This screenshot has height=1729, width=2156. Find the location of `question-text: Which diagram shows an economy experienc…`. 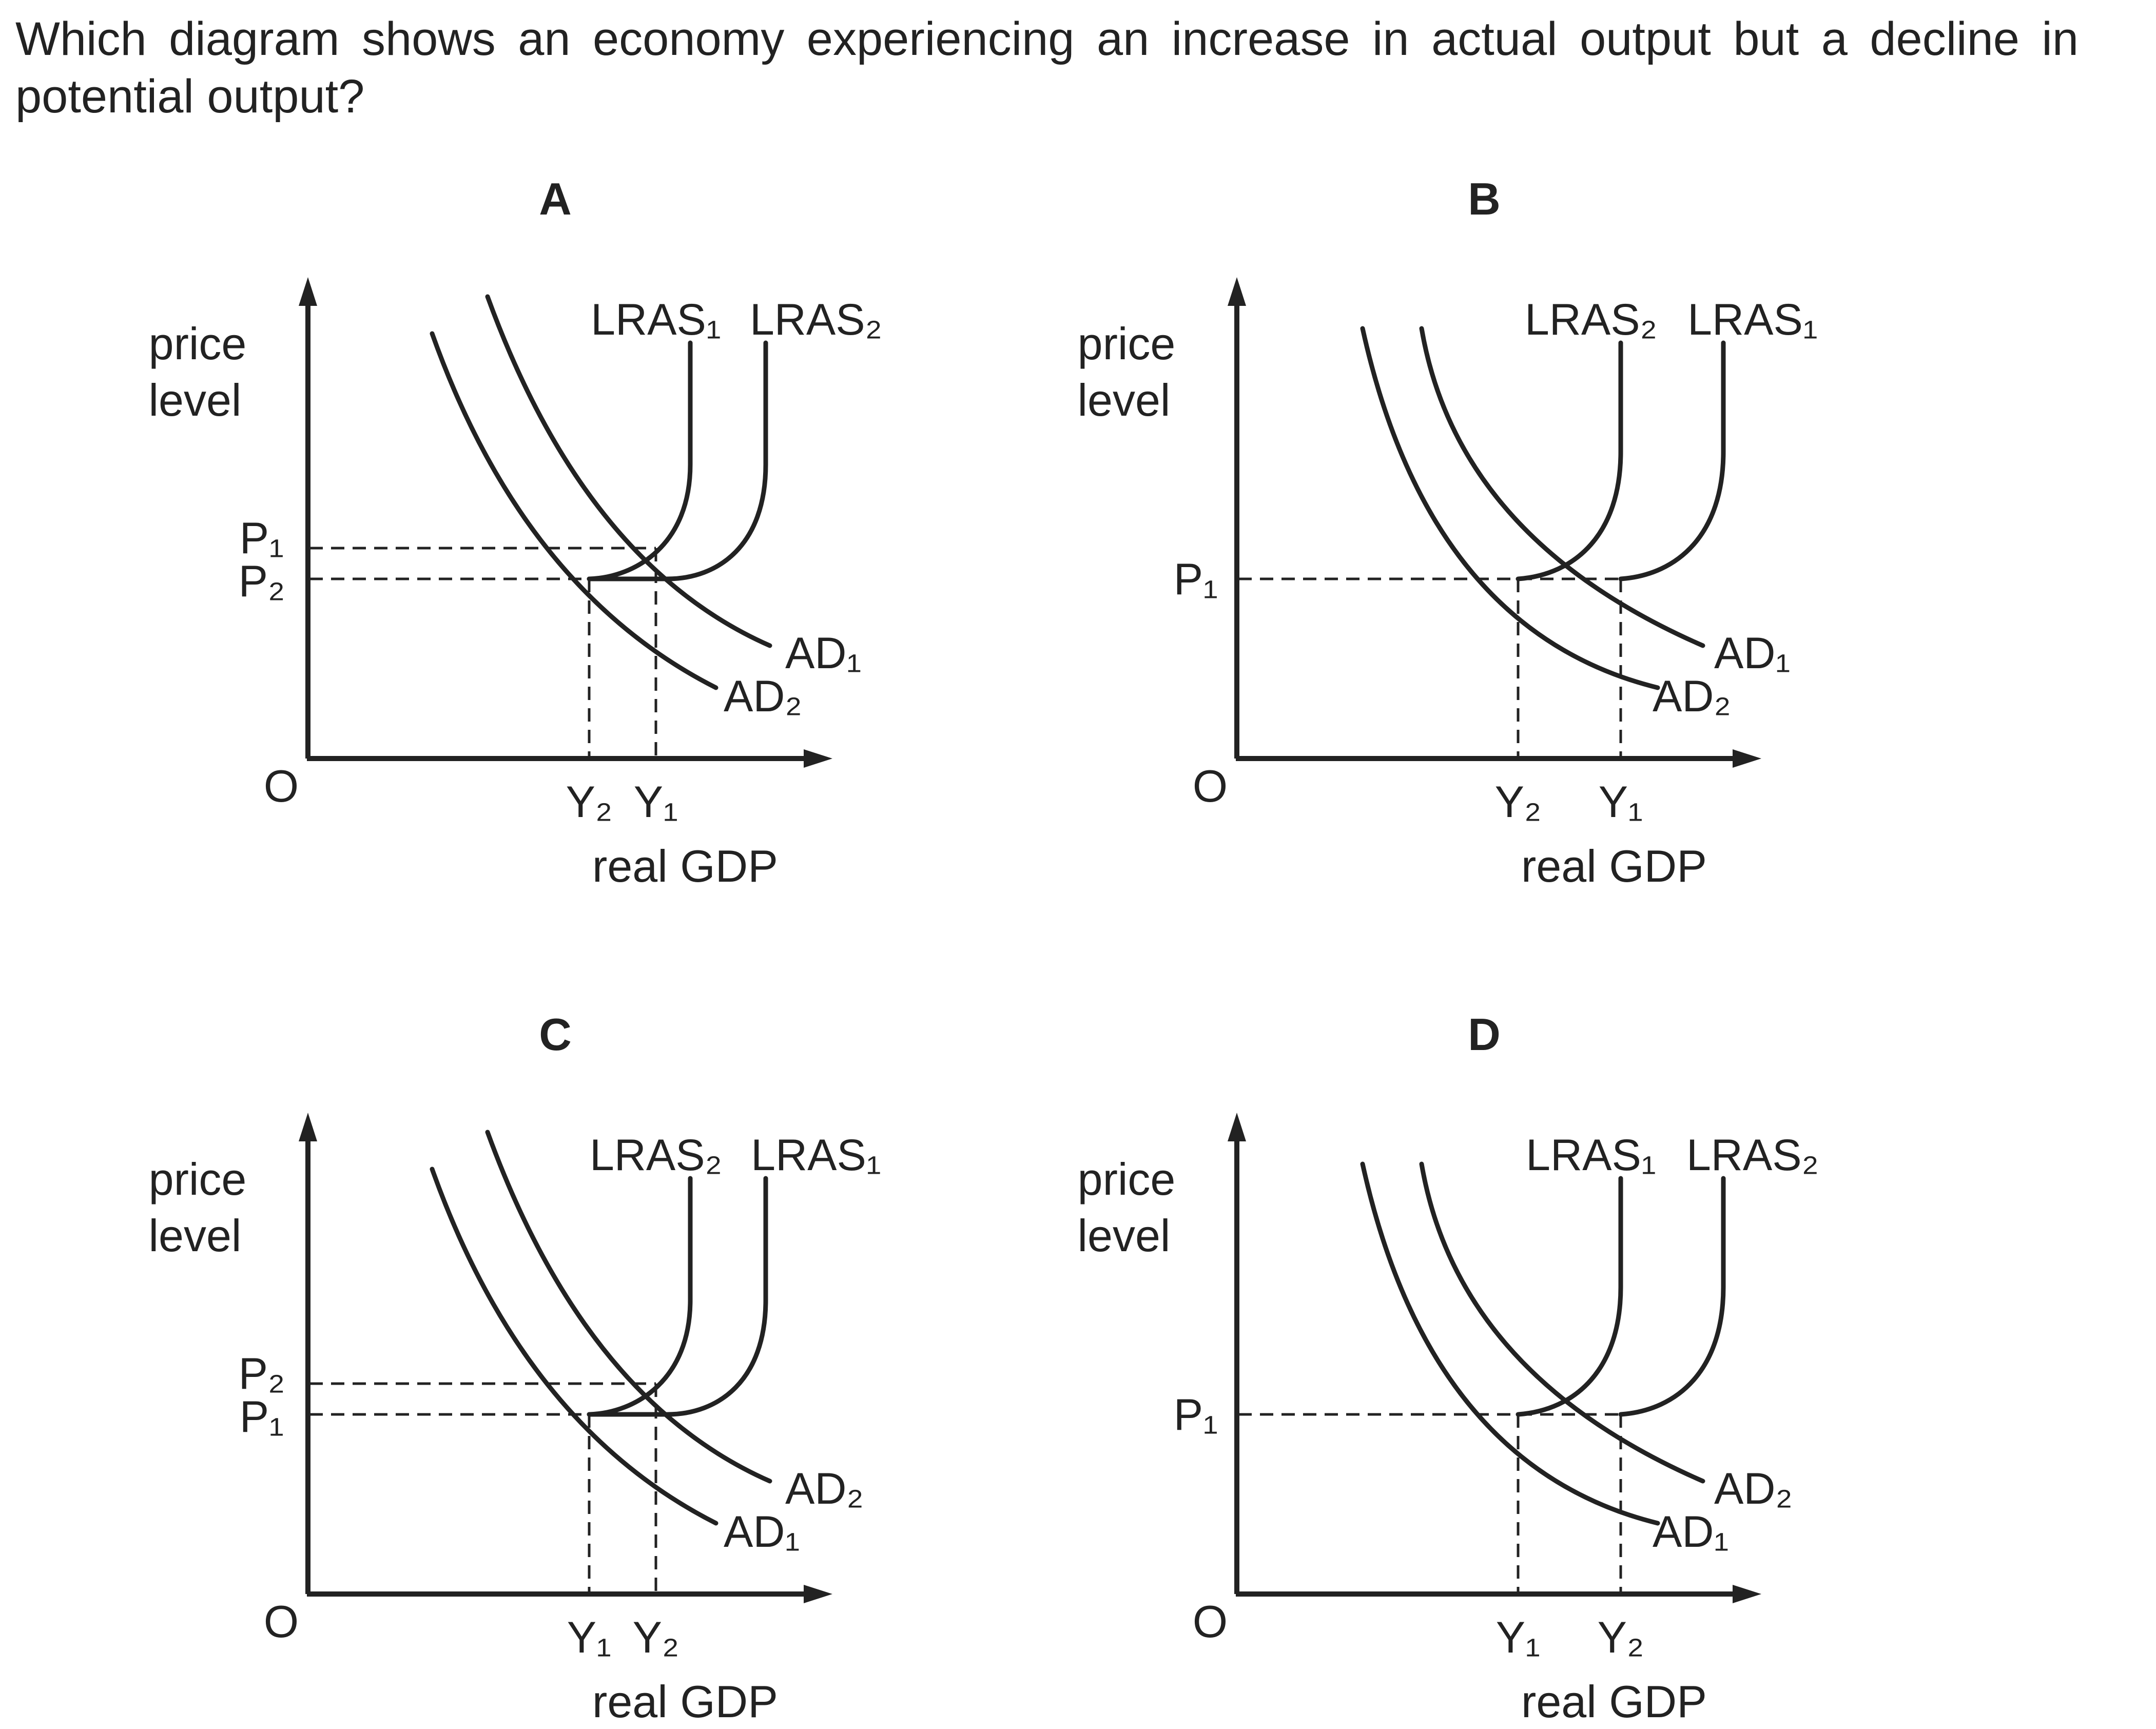

question-text: Which diagram shows an economy experienc… is located at coordinates (1047, 68).